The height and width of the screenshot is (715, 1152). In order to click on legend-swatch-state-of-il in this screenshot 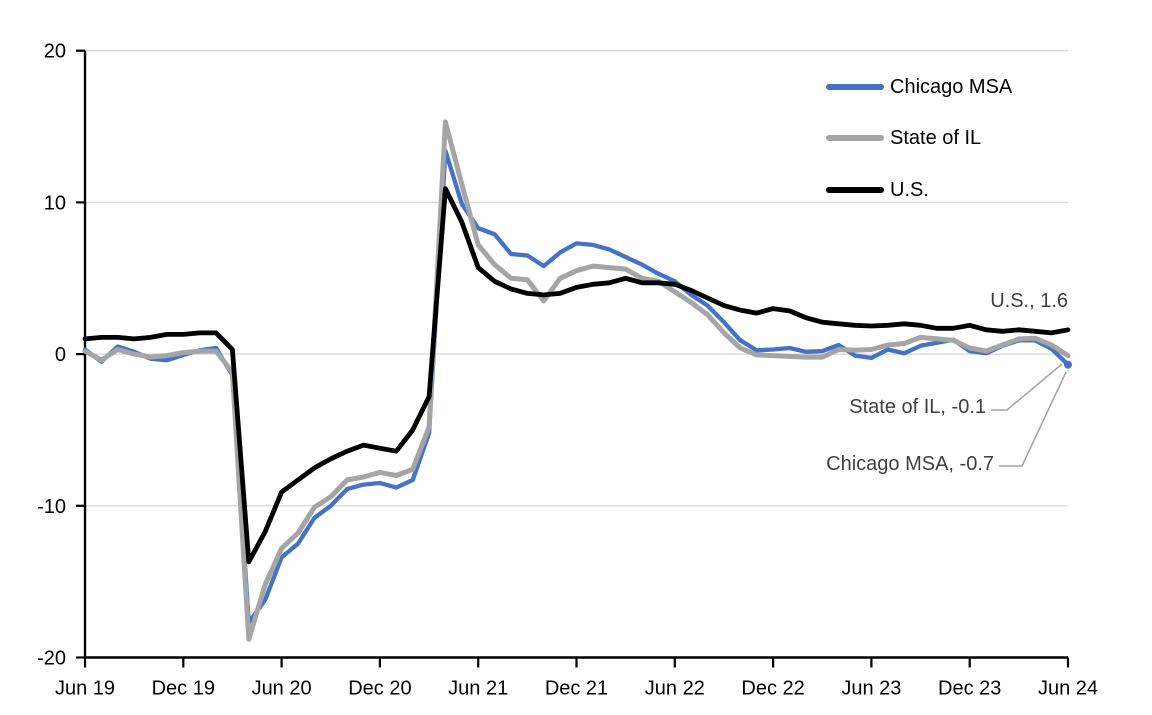, I will do `click(855, 138)`.